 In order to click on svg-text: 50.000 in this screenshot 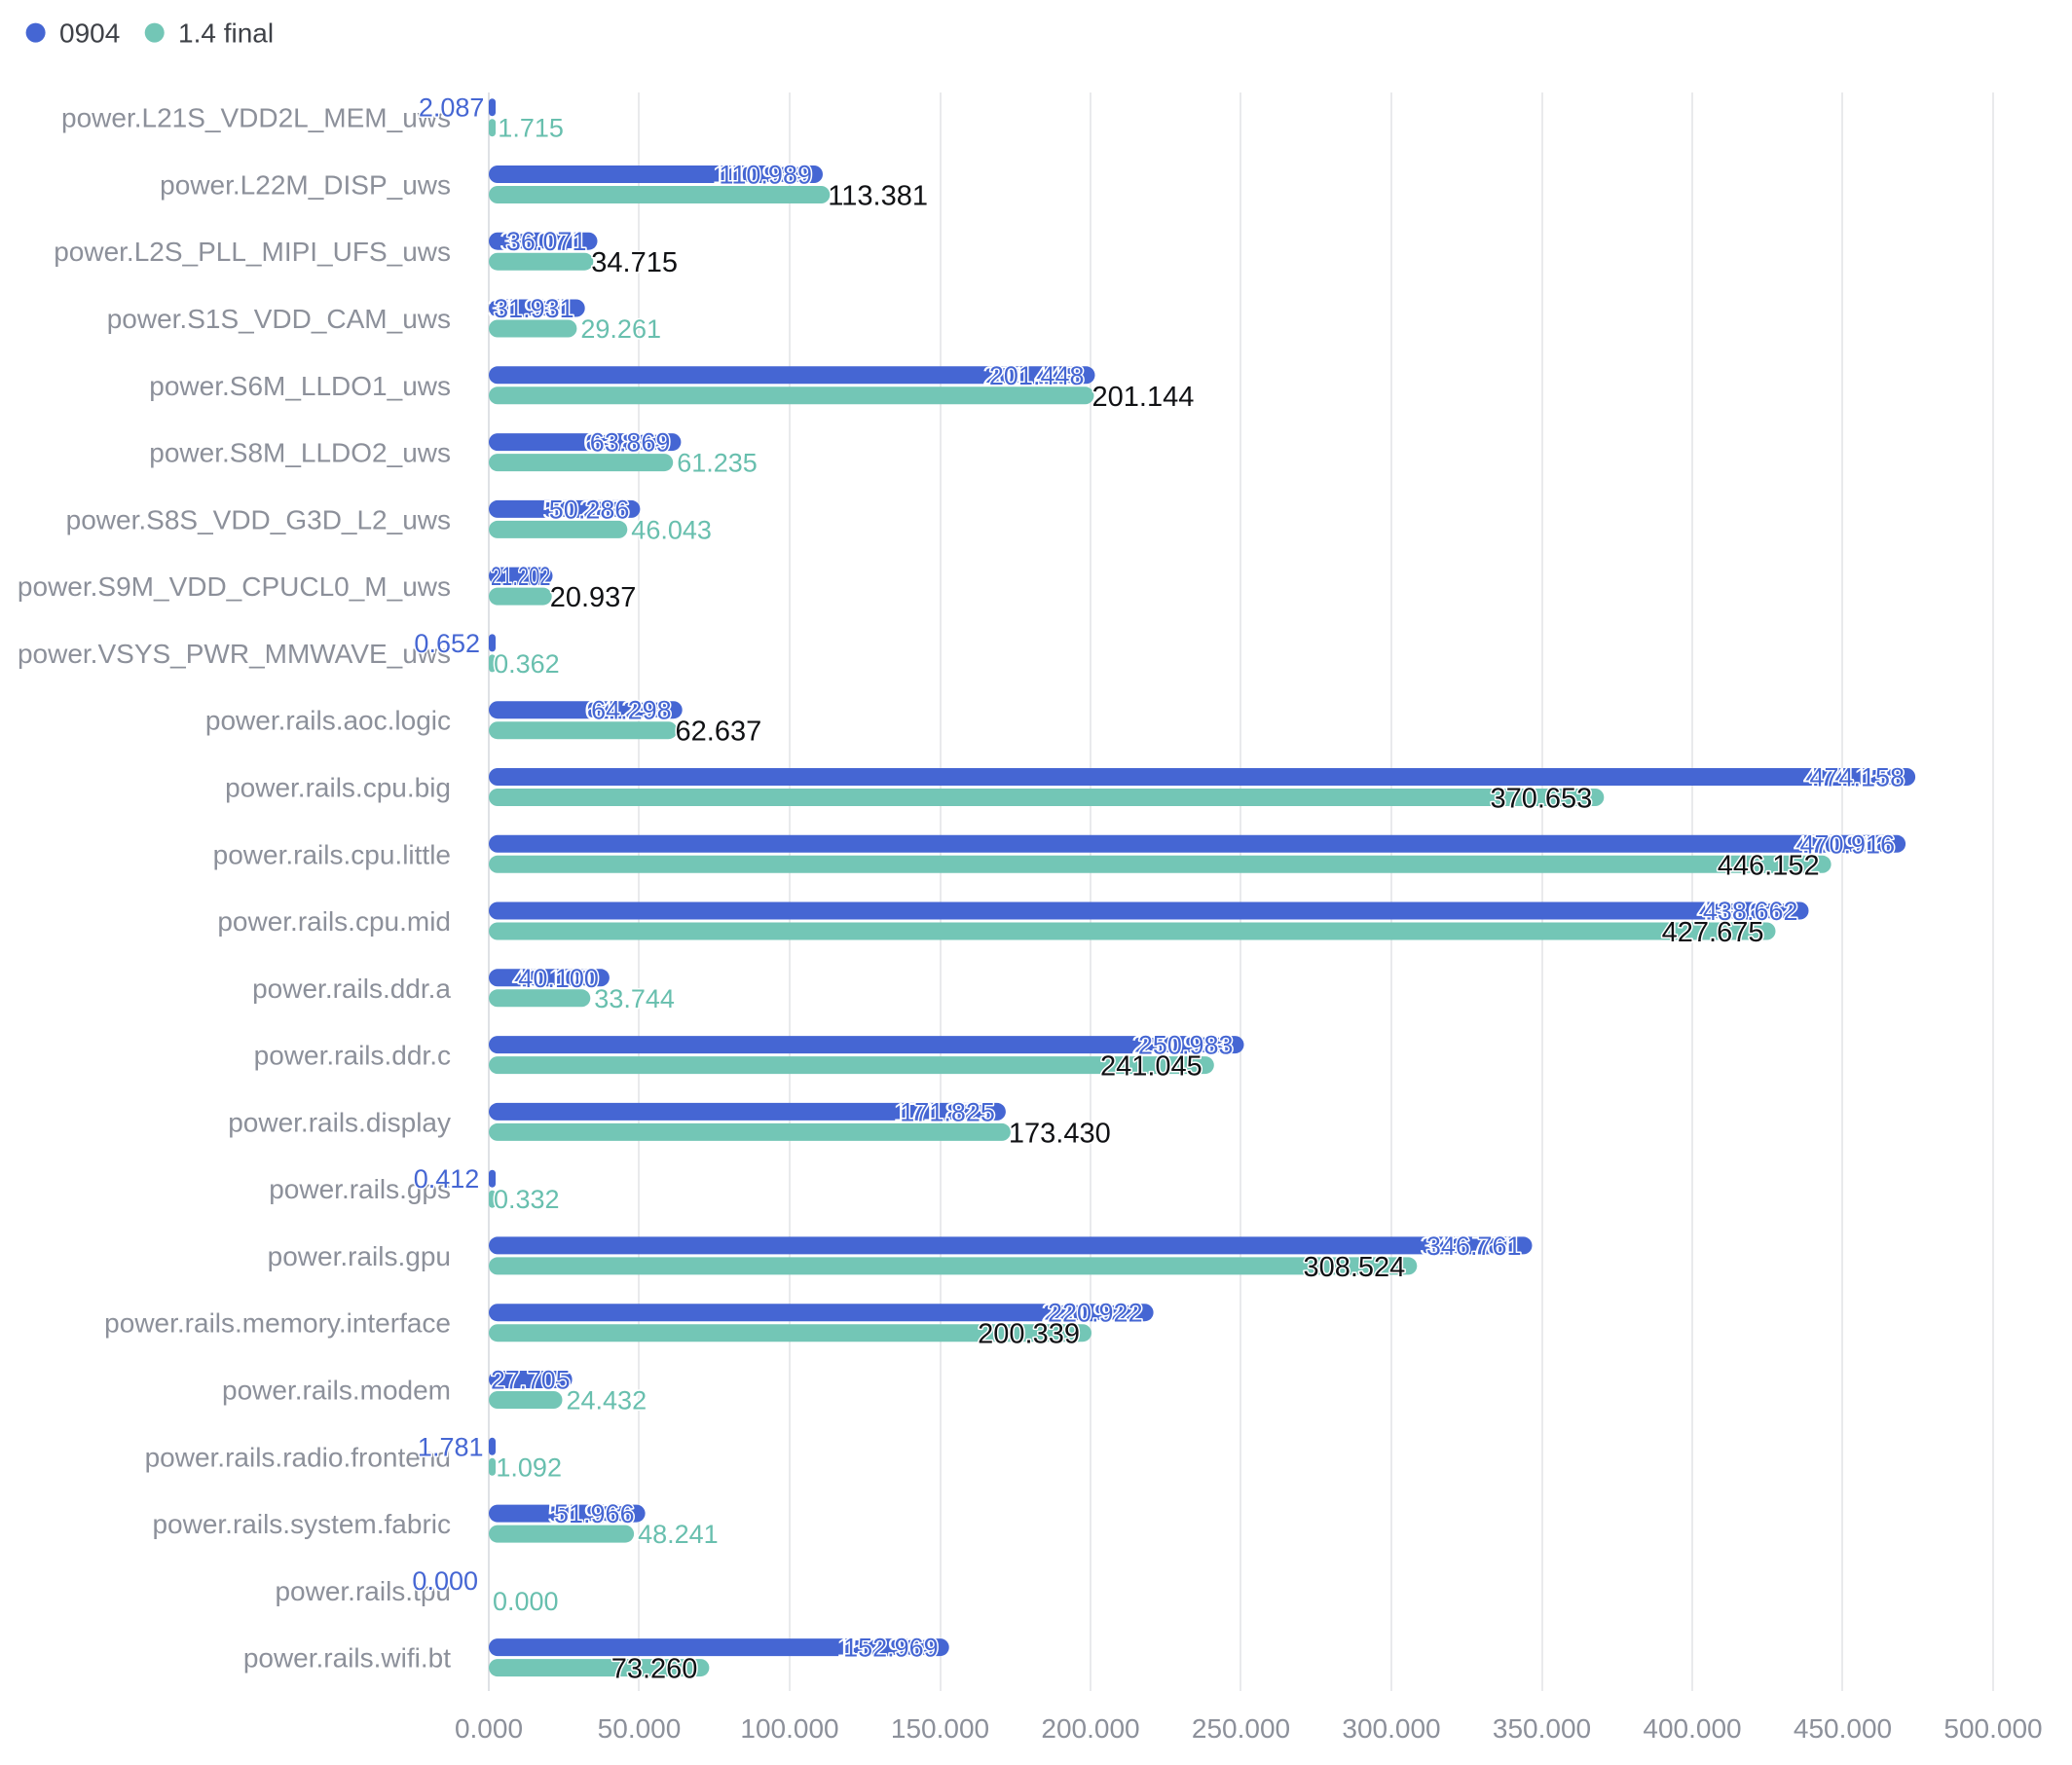, I will do `click(640, 1728)`.